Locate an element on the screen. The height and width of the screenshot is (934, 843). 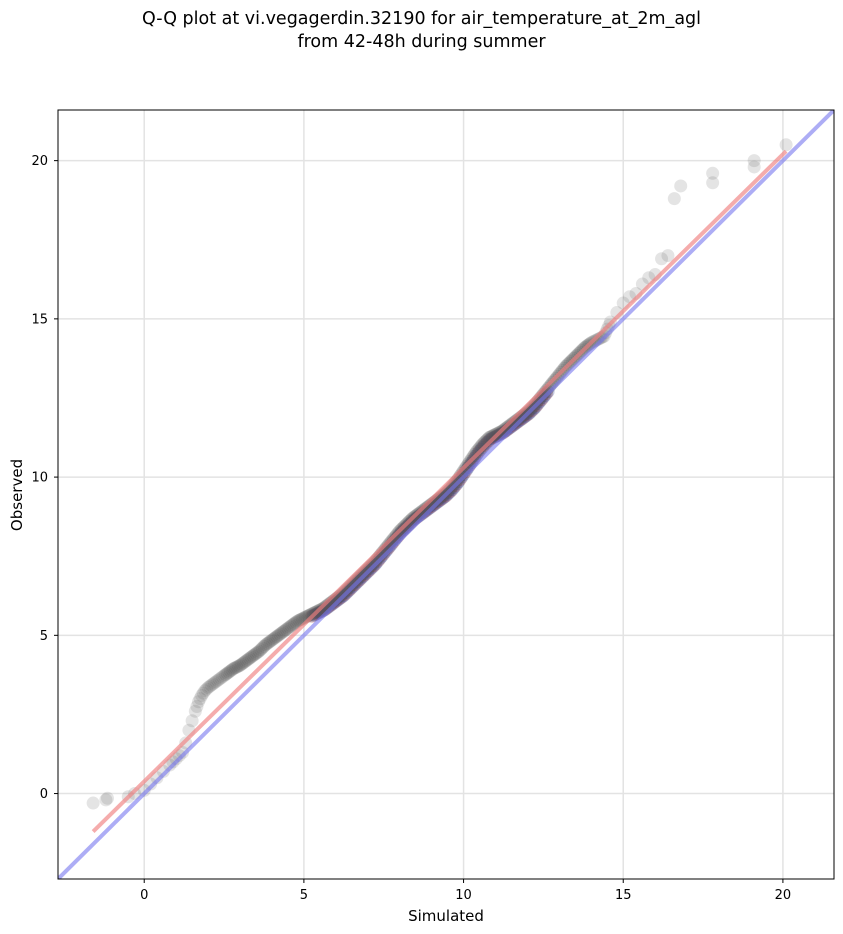
y-tick-label: 15 is located at coordinates (39, 319).